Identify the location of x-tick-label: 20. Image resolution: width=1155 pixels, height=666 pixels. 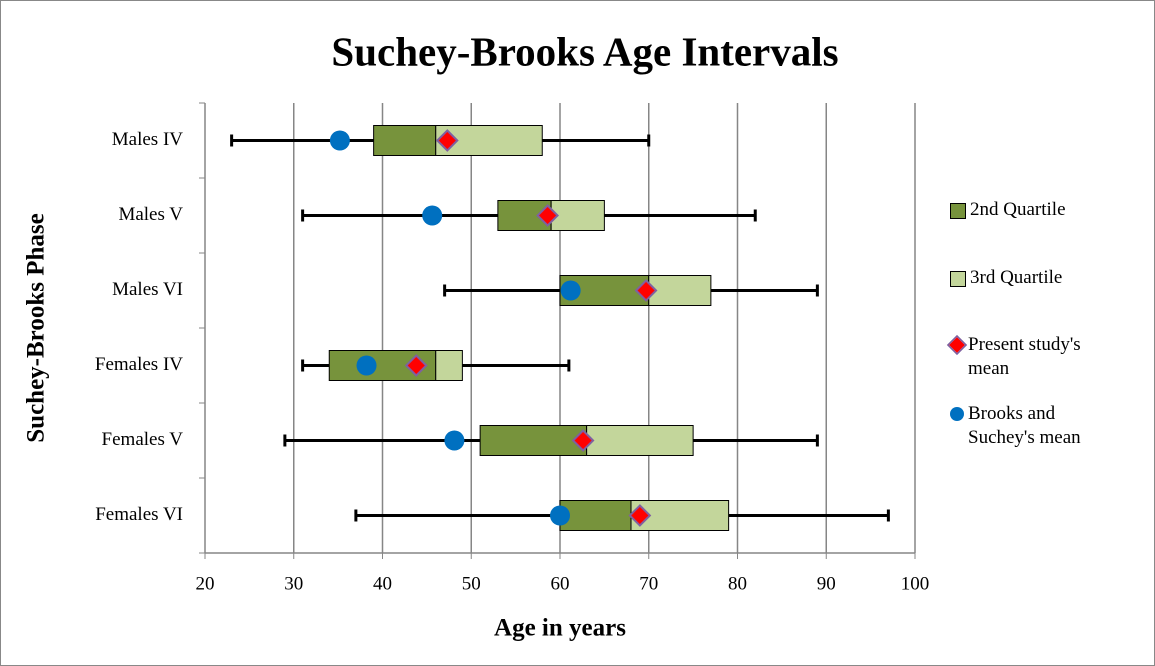
(205, 583).